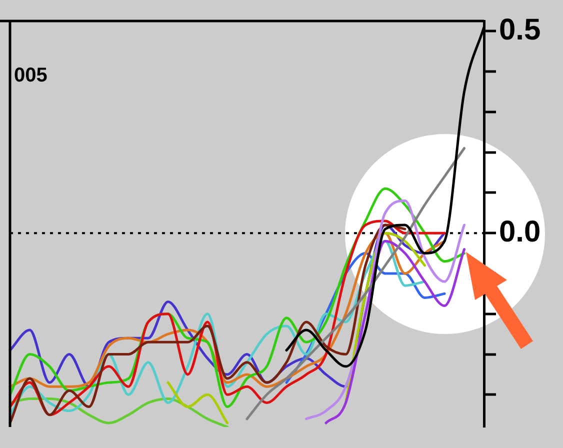  What do you see at coordinates (520, 231) in the screenshot?
I see `y-tick-label: 0.0` at bounding box center [520, 231].